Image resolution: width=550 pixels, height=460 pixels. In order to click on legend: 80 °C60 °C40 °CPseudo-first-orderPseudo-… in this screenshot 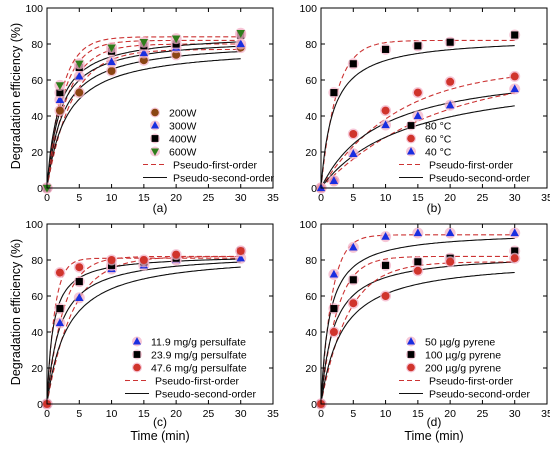, I will do `click(464, 152)`.